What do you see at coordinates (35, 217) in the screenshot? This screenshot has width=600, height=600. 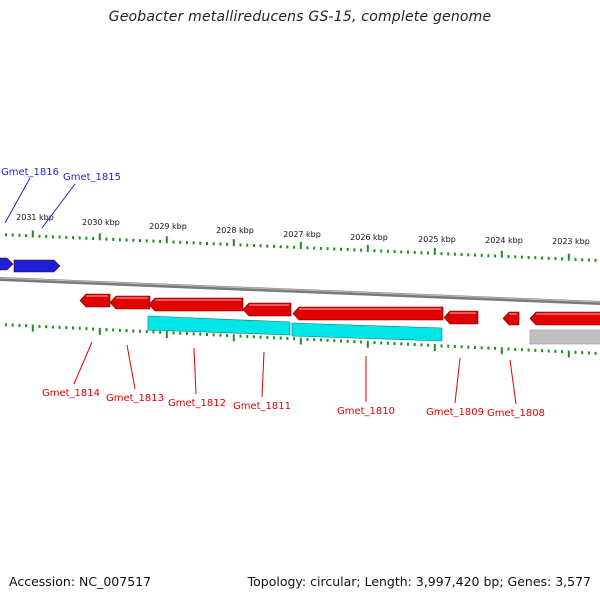 I see `scale-label: 2031 kbp` at bounding box center [35, 217].